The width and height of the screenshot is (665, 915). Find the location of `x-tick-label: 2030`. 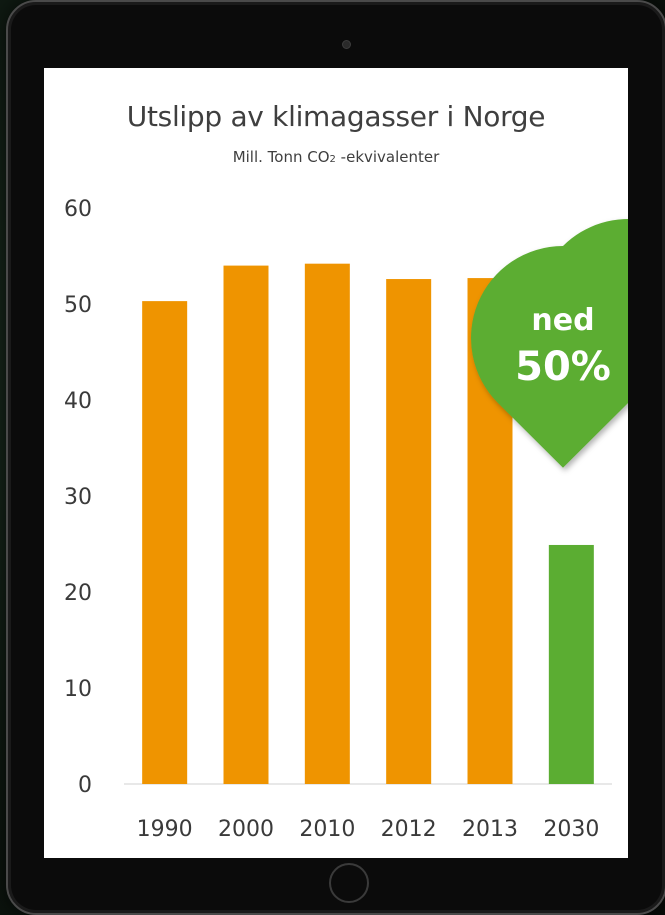

x-tick-label: 2030 is located at coordinates (571, 829).